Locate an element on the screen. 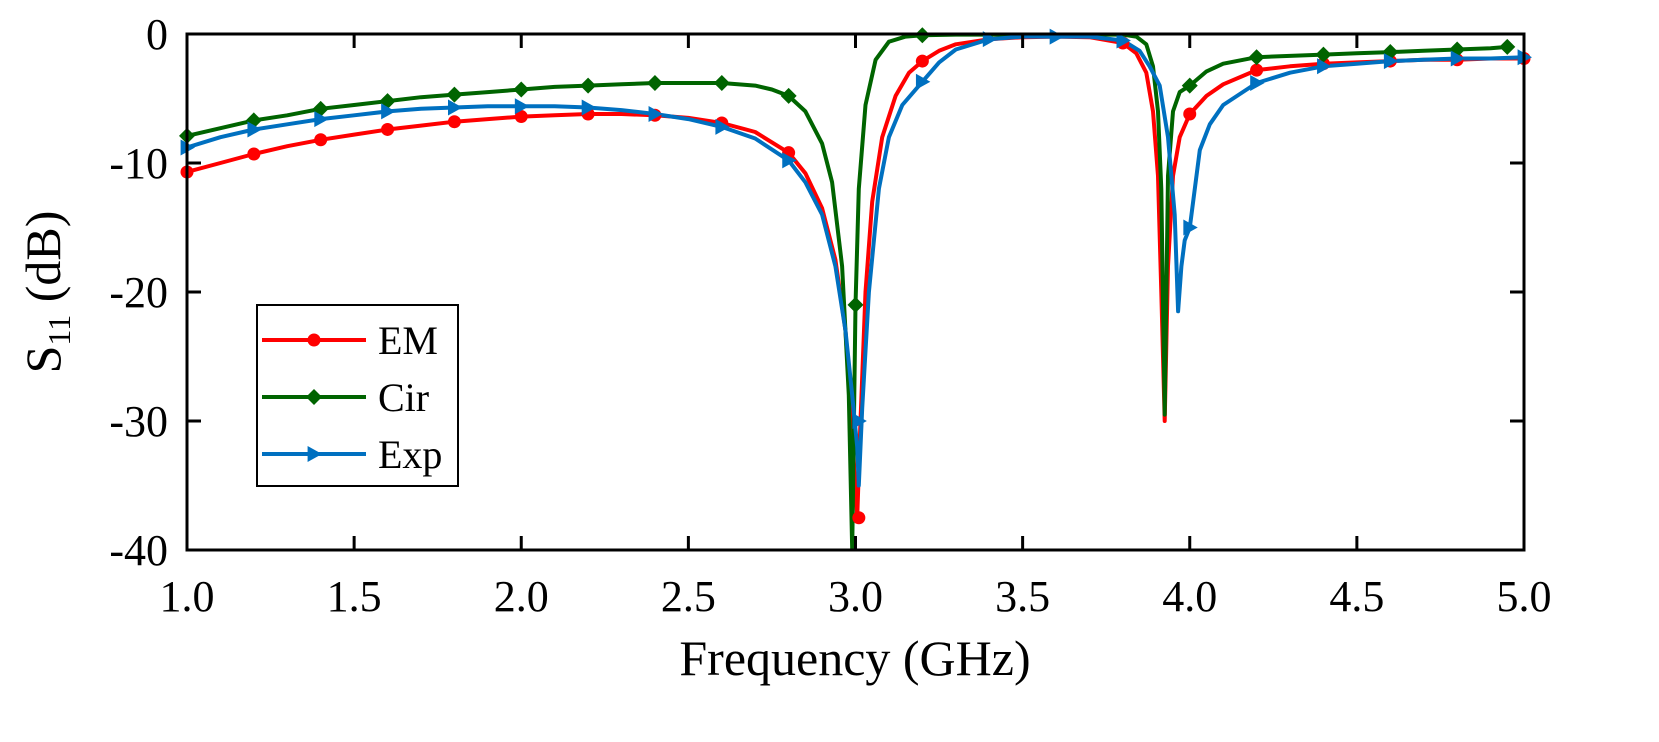 Image resolution: width=1659 pixels, height=742 pixels. x-tick-label: 4.5 is located at coordinates (1356, 596).